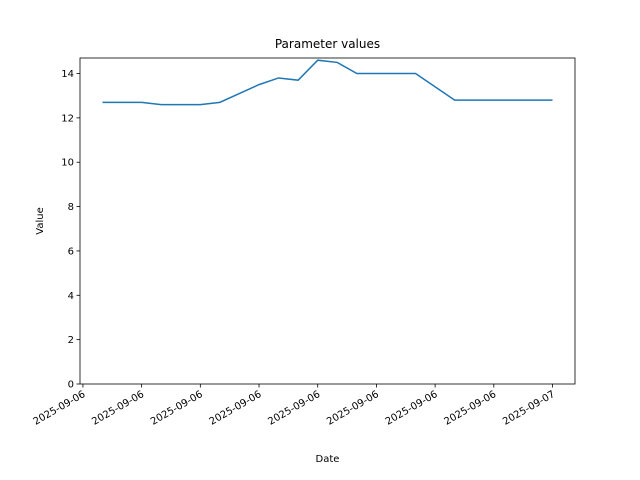  Describe the element at coordinates (71, 251) in the screenshot. I see `y-tick-label: 6` at that location.